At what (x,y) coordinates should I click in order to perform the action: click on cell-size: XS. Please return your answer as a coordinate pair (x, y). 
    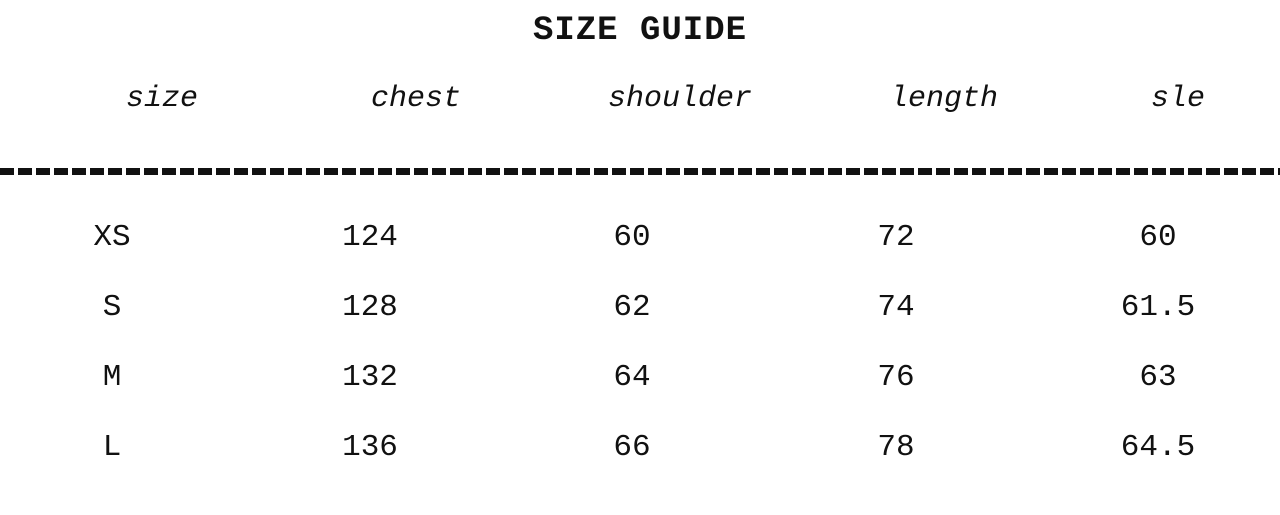
    Looking at the image, I should click on (112, 237).